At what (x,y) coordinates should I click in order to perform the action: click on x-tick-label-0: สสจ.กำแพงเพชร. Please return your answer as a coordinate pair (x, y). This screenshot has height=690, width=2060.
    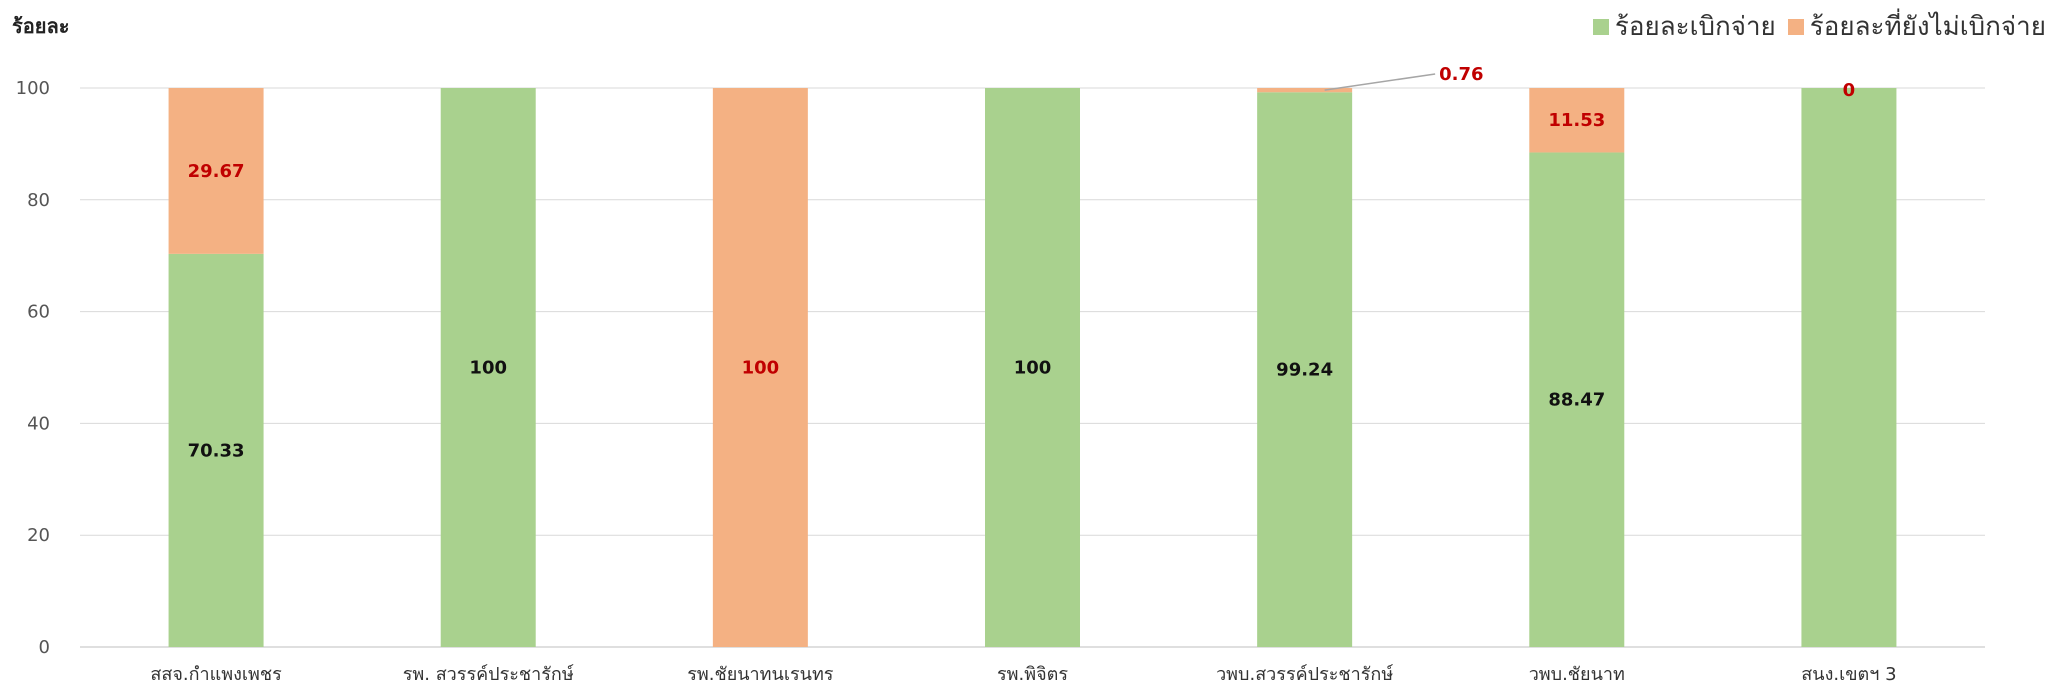
    Looking at the image, I should click on (216, 674).